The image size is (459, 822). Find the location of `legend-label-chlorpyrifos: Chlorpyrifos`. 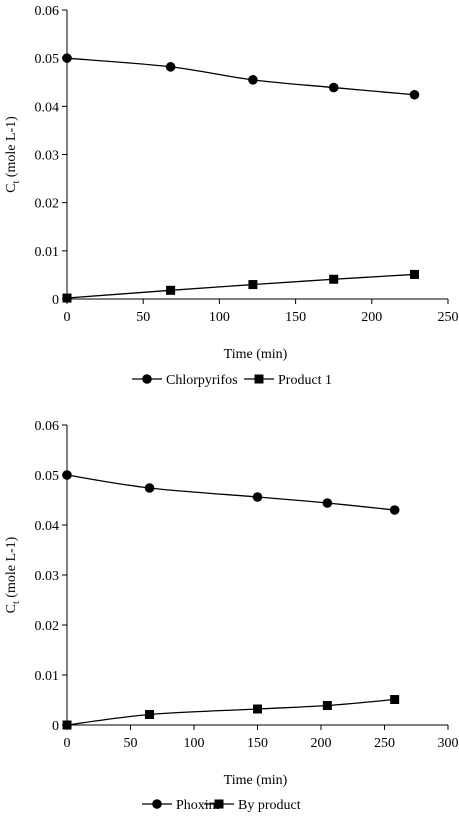

legend-label-chlorpyrifos: Chlorpyrifos is located at coordinates (202, 380).